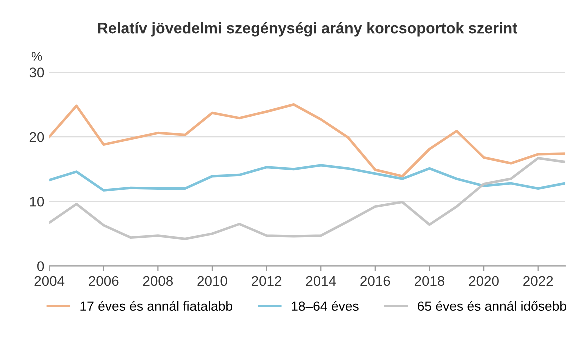 This screenshot has width=583, height=337. What do you see at coordinates (37, 137) in the screenshot?
I see `y-tick-label: 20` at bounding box center [37, 137].